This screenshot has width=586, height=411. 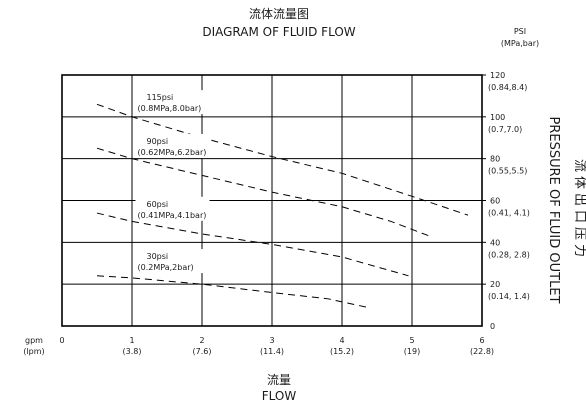 I want to click on y-tick-label-1: 20, so click(x=495, y=284).